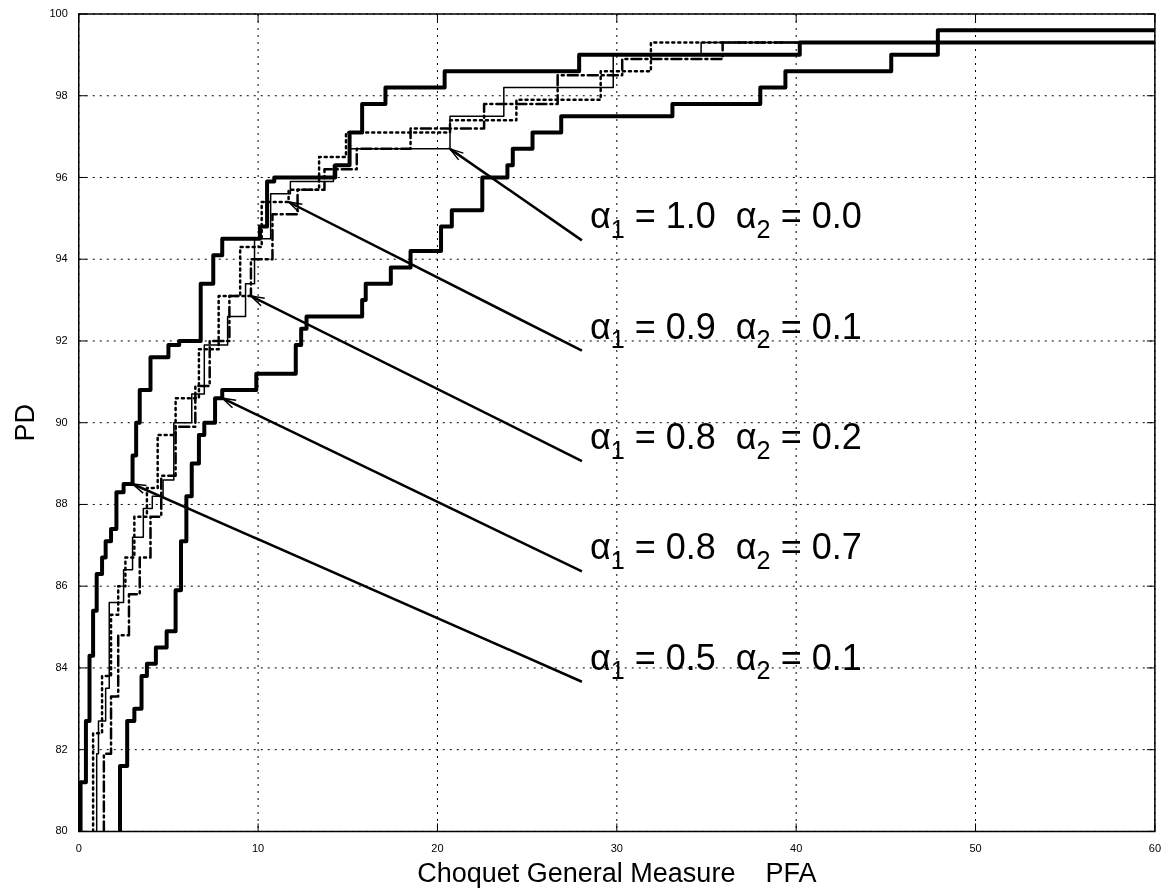  I want to click on y-tick-label: 96, so click(61, 176).